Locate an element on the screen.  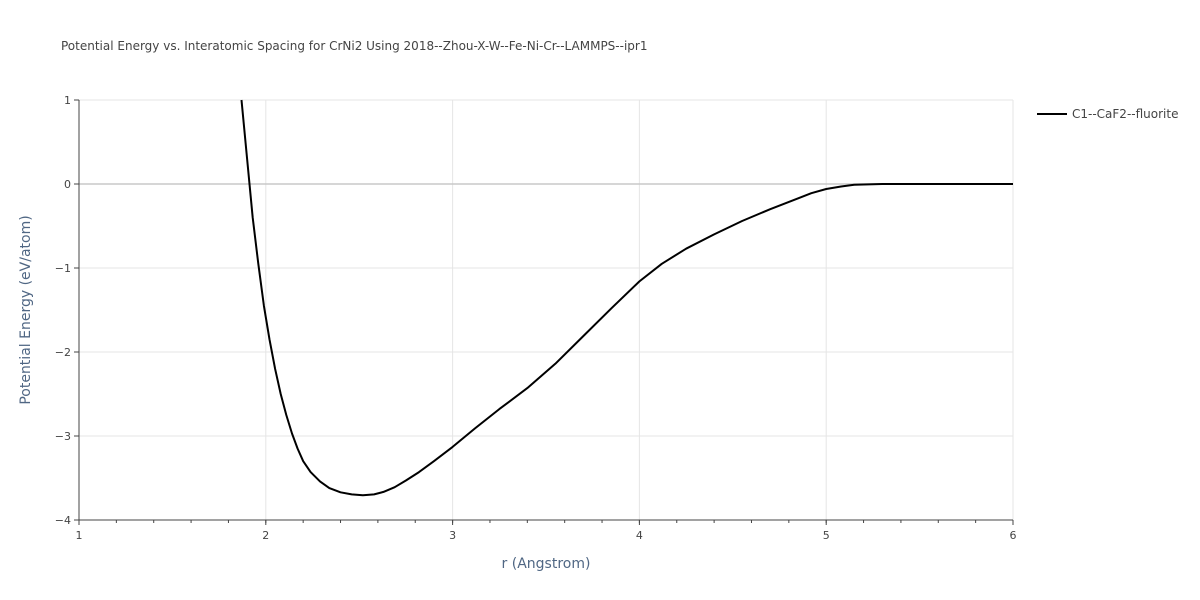
x-tick-label: 1 is located at coordinates (79, 535).